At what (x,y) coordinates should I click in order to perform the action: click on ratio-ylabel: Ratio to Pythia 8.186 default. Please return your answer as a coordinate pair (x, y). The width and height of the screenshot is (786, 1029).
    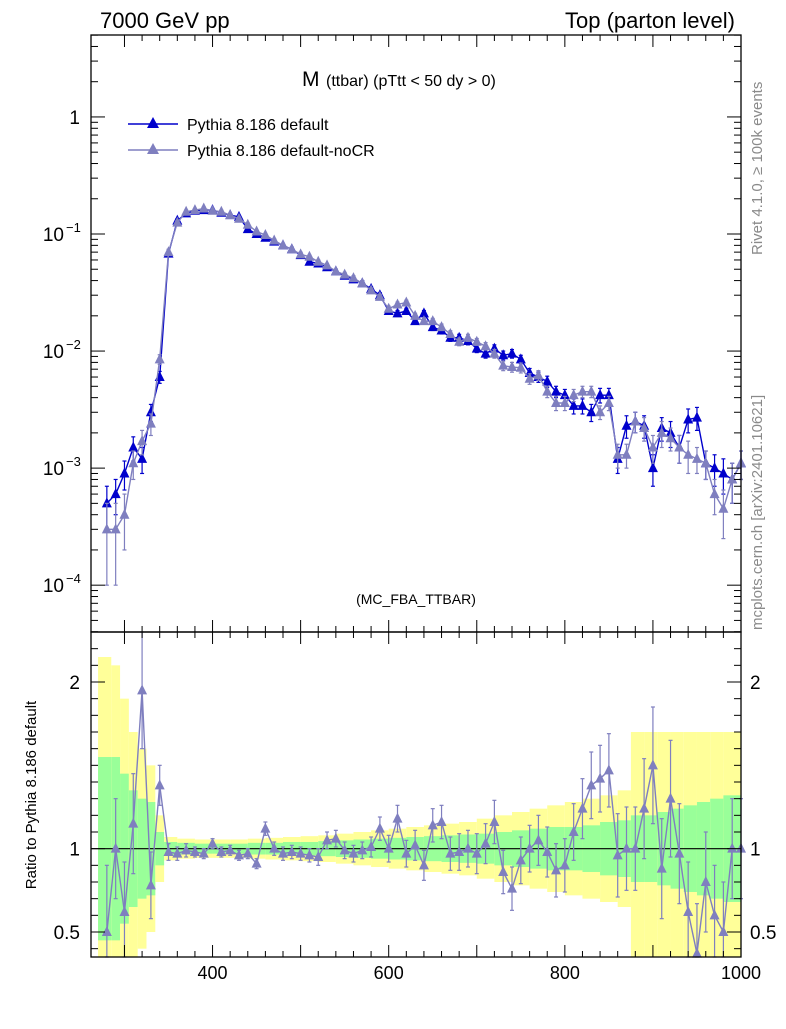
    Looking at the image, I should click on (31, 794).